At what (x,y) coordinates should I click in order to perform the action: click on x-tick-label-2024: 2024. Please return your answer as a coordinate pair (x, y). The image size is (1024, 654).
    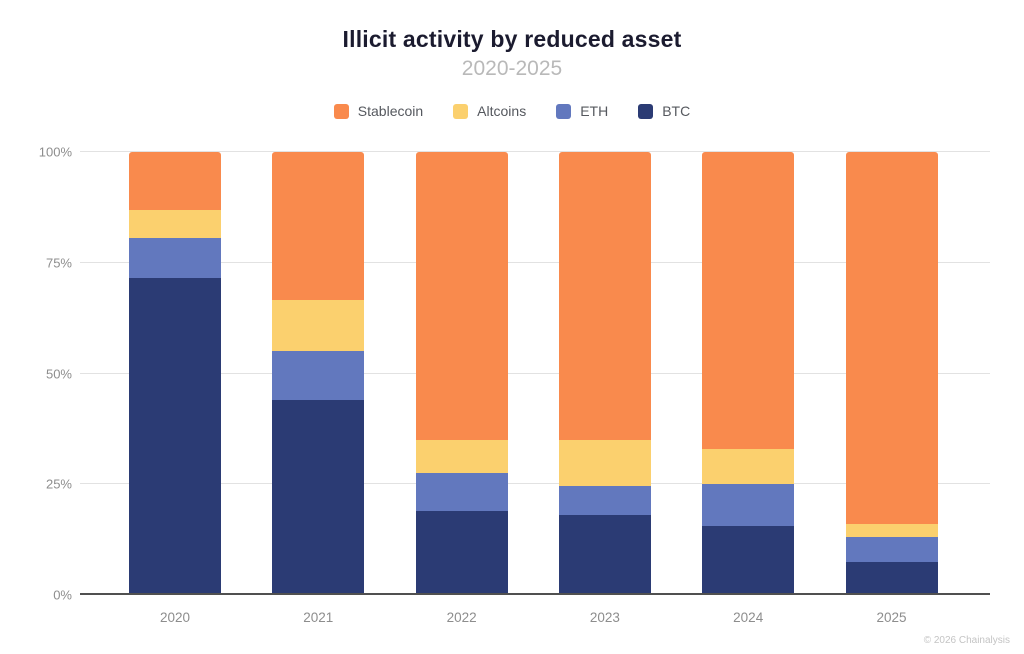
    Looking at the image, I should click on (748, 617).